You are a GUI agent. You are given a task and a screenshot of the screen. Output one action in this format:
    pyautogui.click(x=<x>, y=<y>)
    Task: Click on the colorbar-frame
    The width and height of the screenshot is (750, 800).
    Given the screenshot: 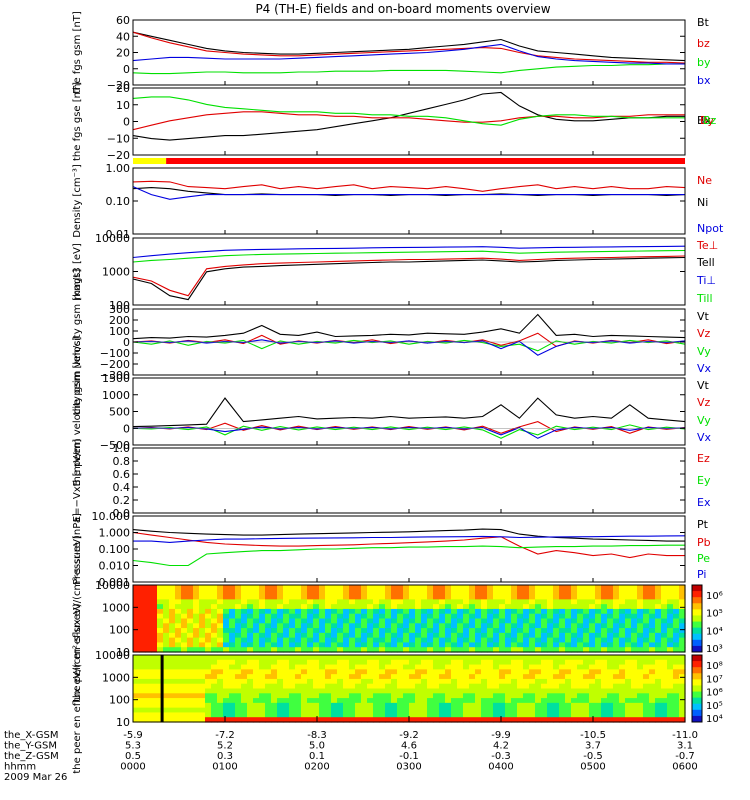 What is the action you would take?
    pyautogui.click(x=697, y=618)
    